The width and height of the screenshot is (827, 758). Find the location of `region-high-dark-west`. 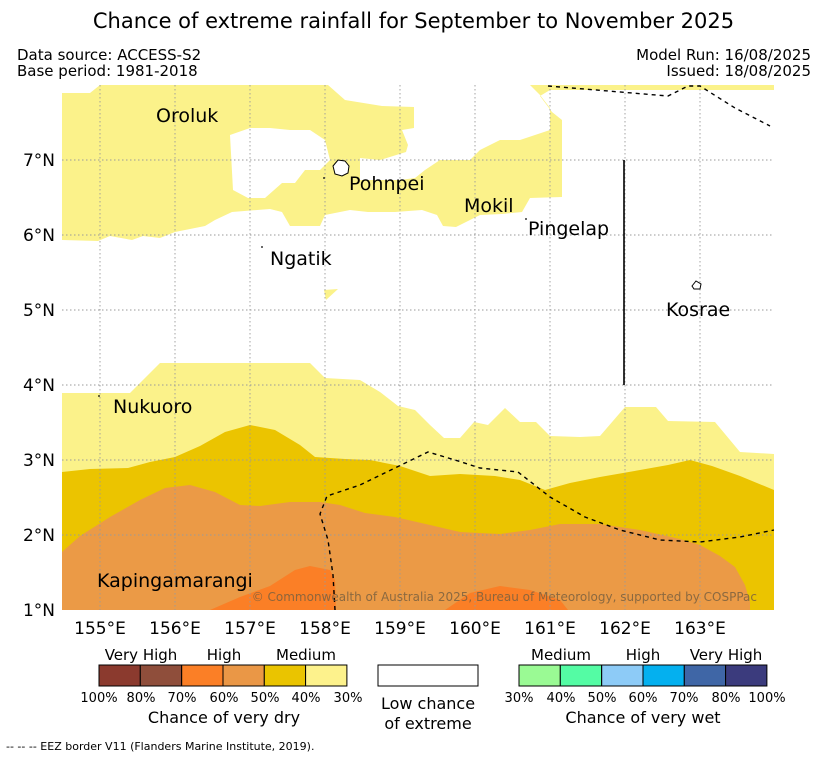

region-high-dark-west is located at coordinates (273, 588).